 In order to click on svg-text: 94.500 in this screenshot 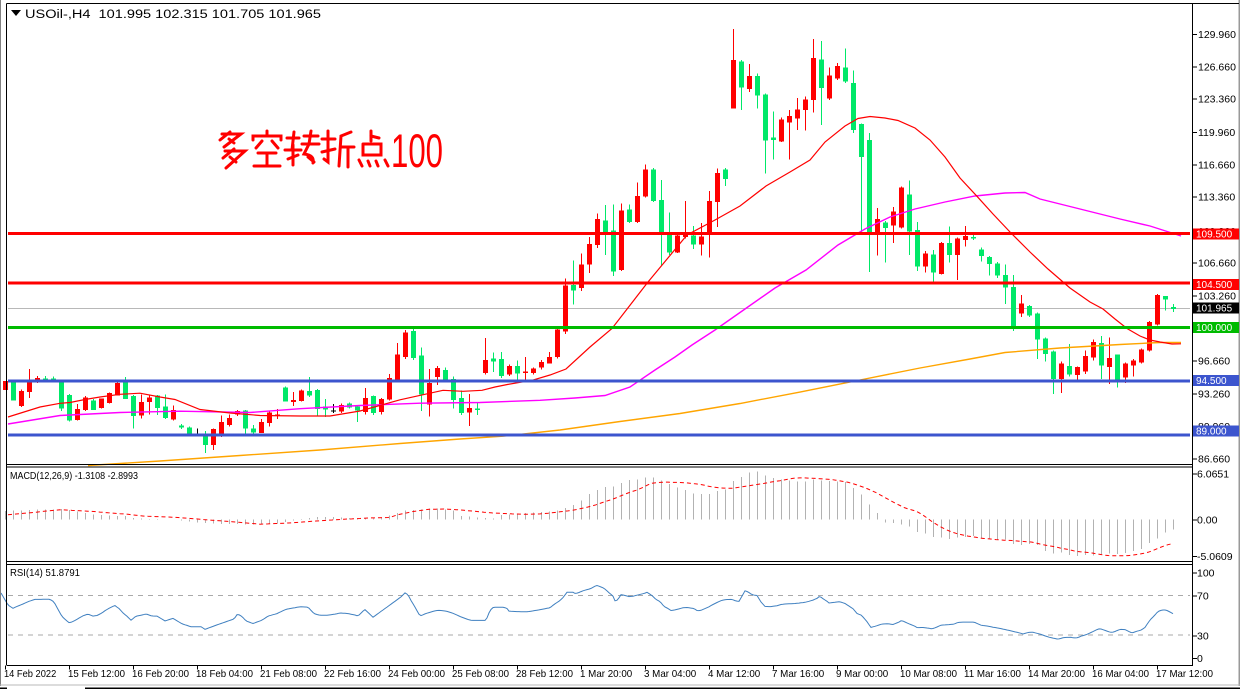, I will do `click(1211, 381)`.